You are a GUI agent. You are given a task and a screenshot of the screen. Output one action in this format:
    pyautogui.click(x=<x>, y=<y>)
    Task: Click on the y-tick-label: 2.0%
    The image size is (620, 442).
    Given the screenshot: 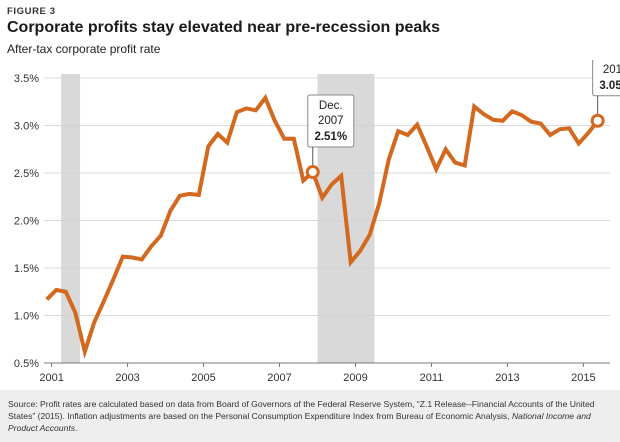 What is the action you would take?
    pyautogui.click(x=26, y=222)
    